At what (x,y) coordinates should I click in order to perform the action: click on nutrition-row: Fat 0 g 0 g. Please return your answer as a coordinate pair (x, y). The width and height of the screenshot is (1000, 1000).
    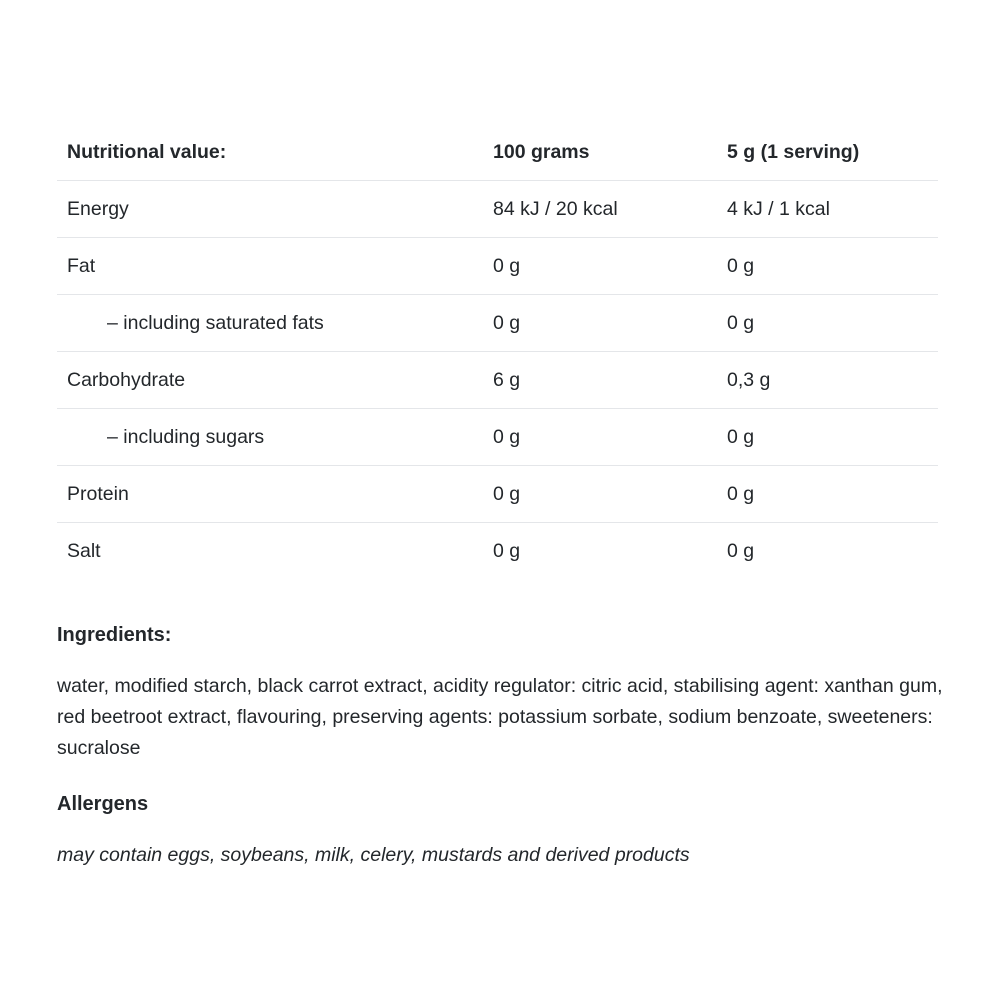
    Looking at the image, I should click on (497, 266).